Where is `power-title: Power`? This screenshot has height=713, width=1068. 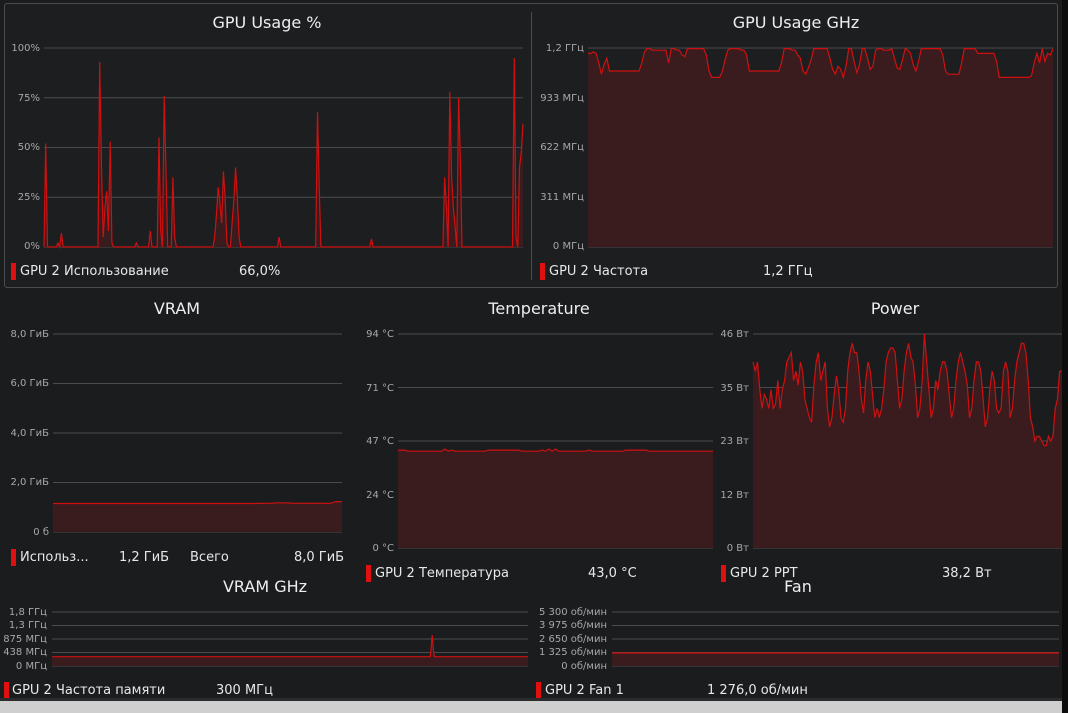 power-title: Power is located at coordinates (895, 308).